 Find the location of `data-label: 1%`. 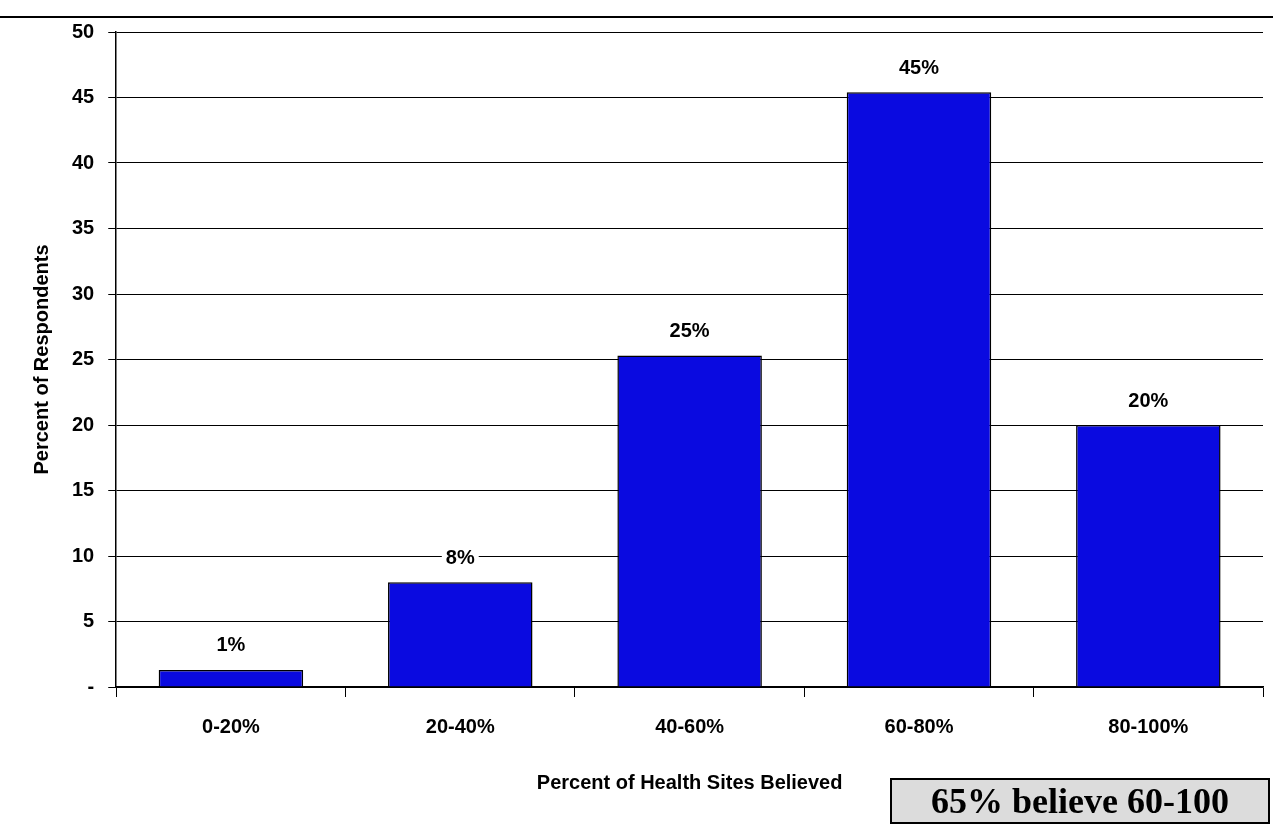

data-label: 1% is located at coordinates (231, 644).